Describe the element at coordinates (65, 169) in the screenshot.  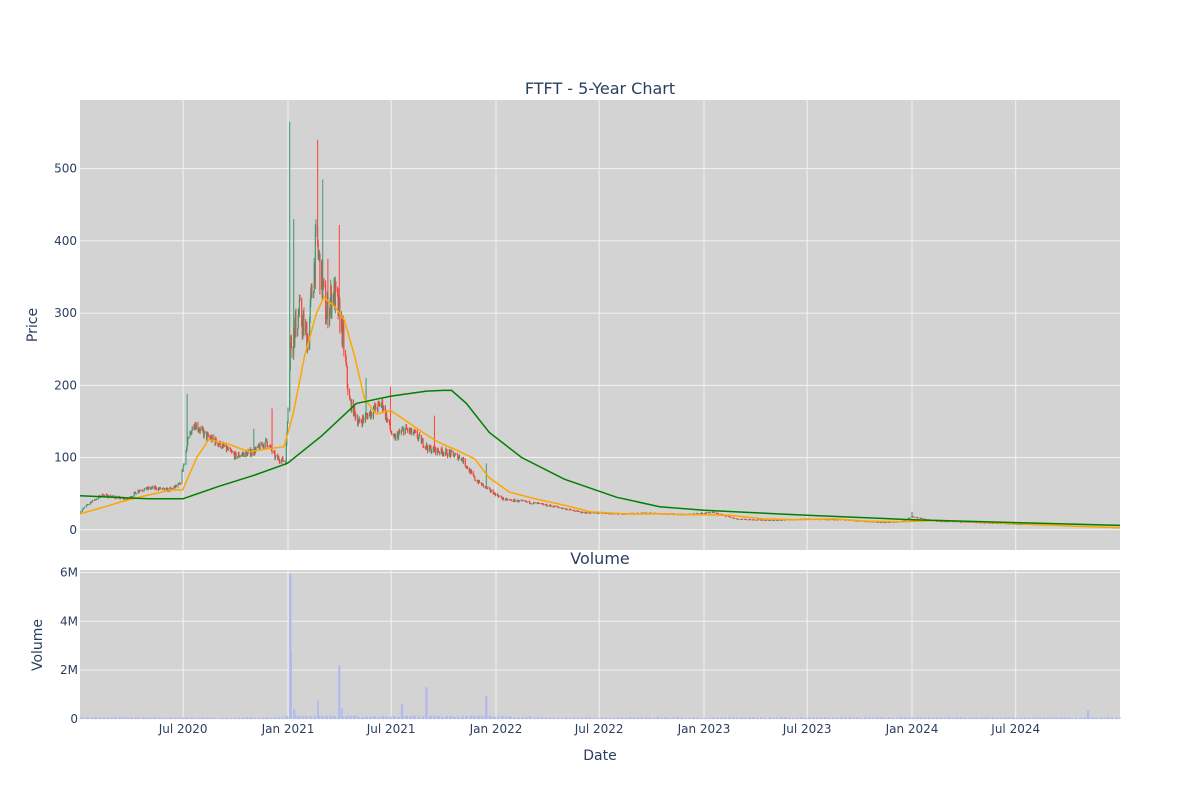
I see `price-tick-label: 500` at that location.